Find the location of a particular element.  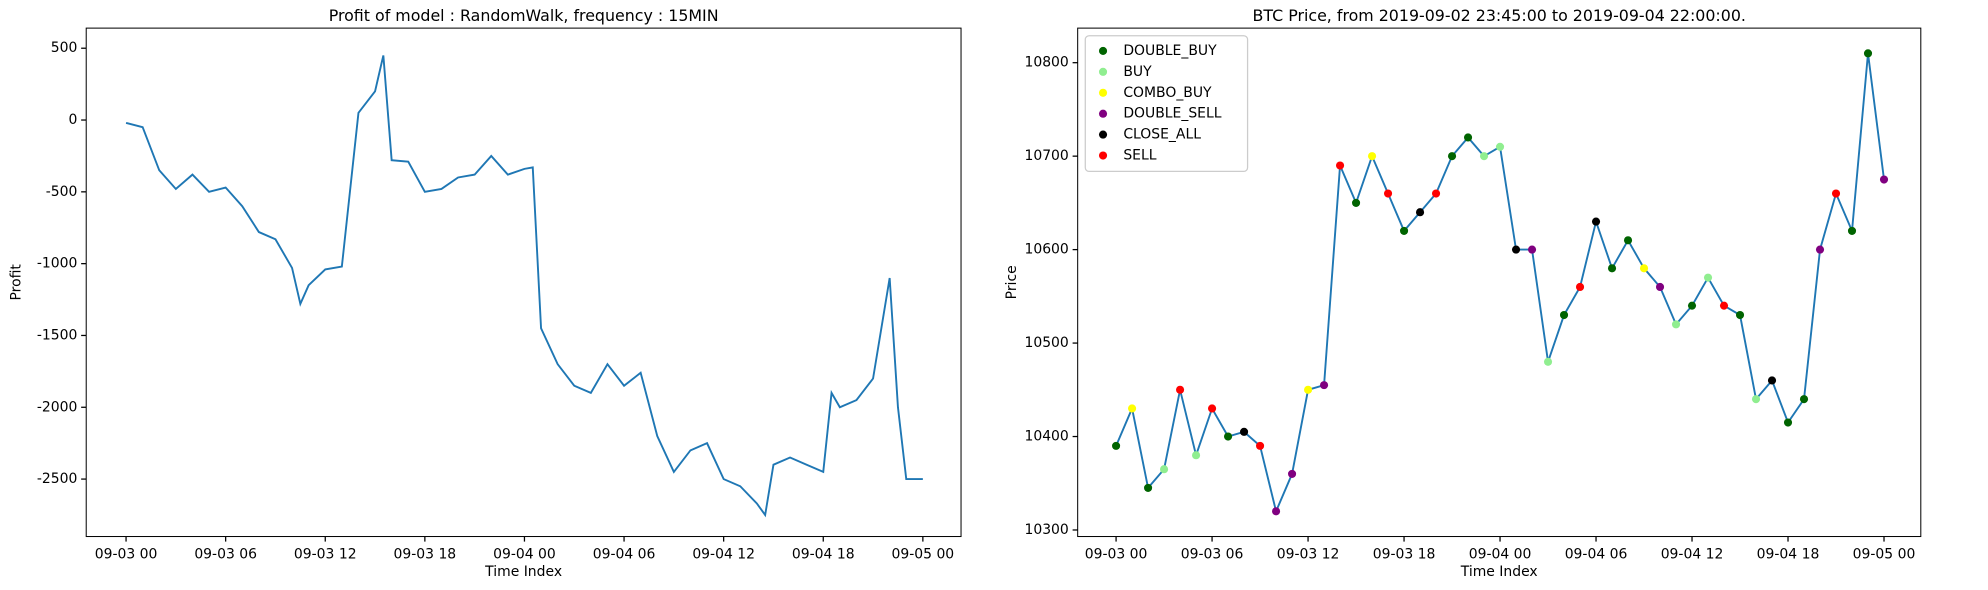

y-tick-label: 10300 is located at coordinates (1046, 530).